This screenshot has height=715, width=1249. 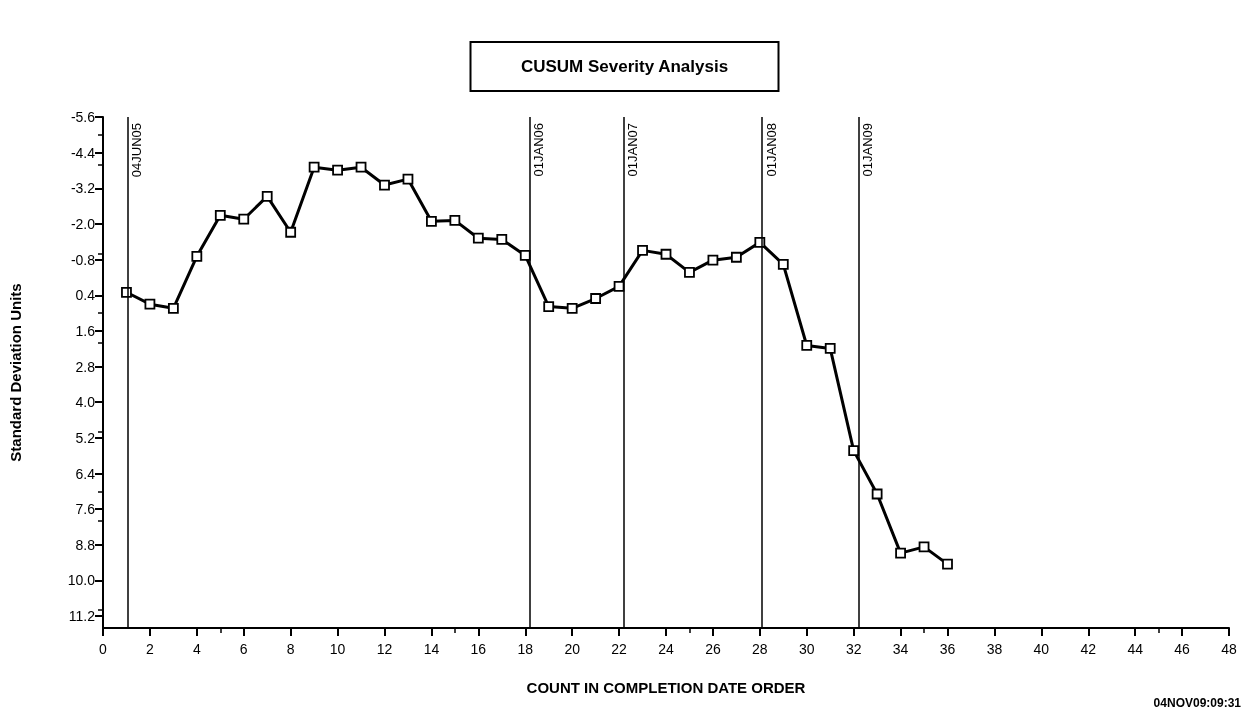 What do you see at coordinates (85, 437) in the screenshot?
I see `y-tick-label: 5.2` at bounding box center [85, 437].